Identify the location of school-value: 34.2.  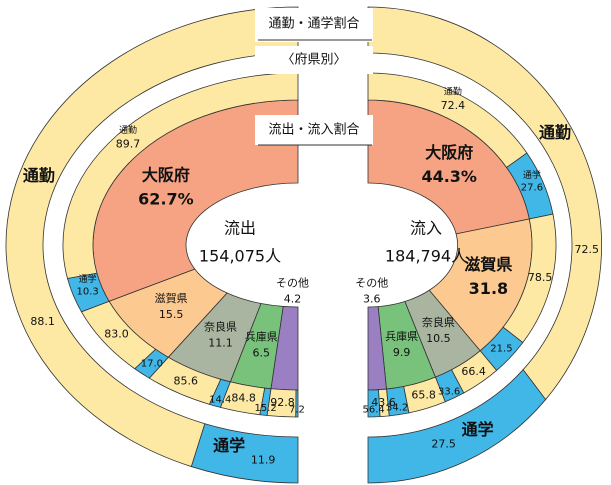
(397, 407).